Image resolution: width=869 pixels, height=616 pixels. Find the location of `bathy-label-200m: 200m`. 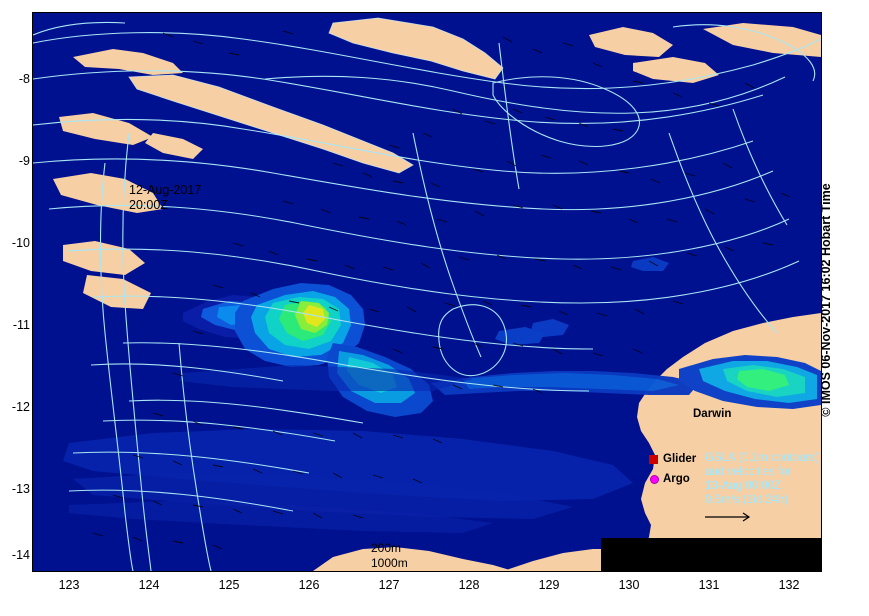

bathy-label-200m: 200m is located at coordinates (386, 548).